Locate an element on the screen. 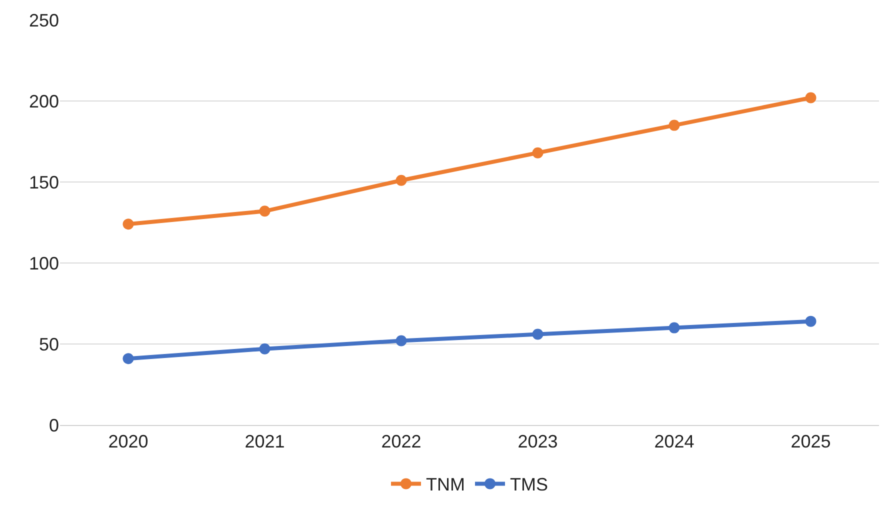  y-tick-label: 200 is located at coordinates (43, 101).